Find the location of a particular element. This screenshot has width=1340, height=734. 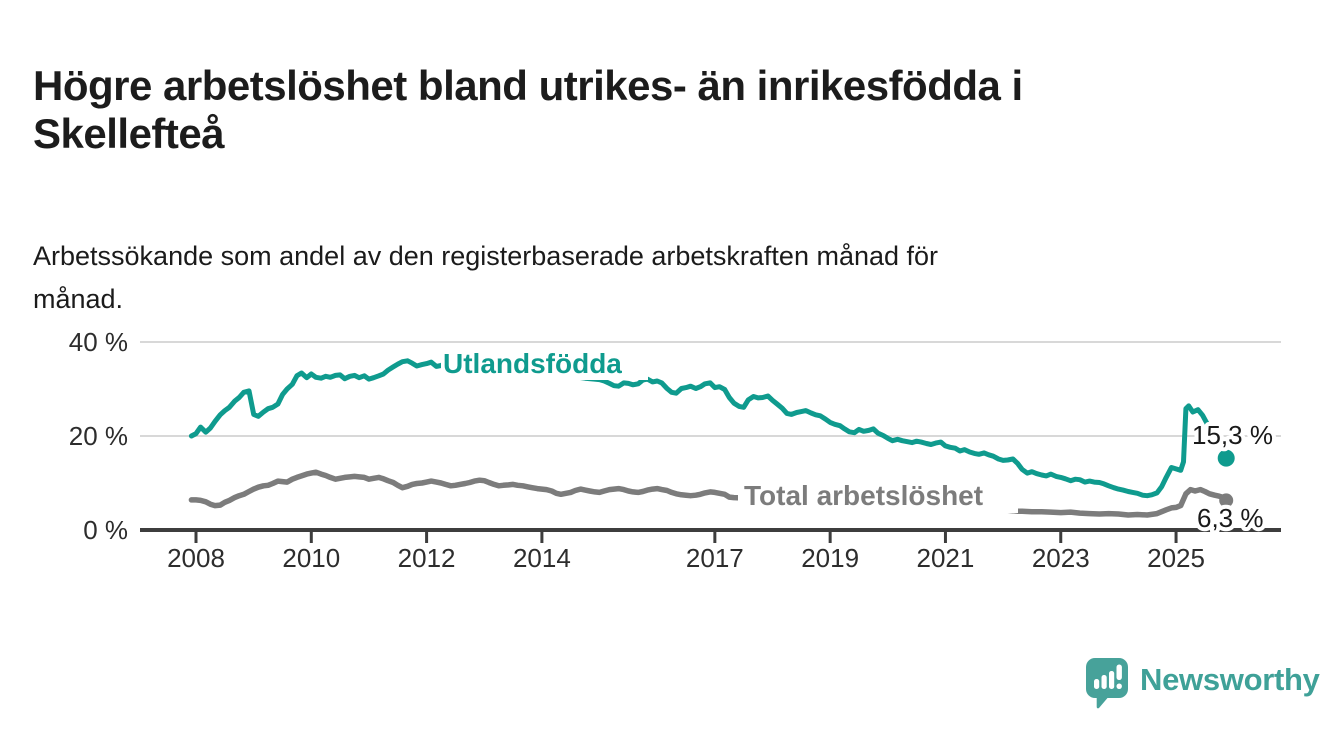

y-axis-label-20: 20 % is located at coordinates (98, 436).